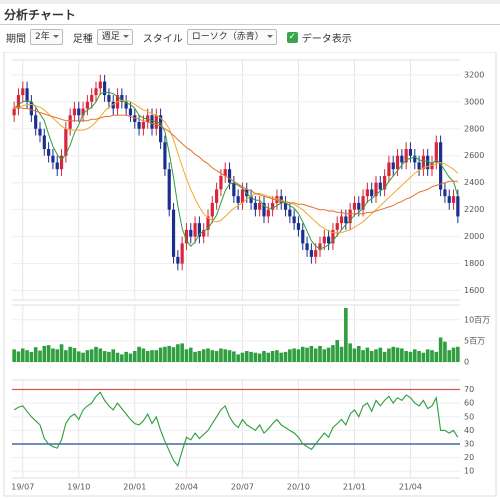 Image resolution: width=500 pixels, height=498 pixels. What do you see at coordinates (469, 443) in the screenshot?
I see `y-tick-label: 30` at bounding box center [469, 443].